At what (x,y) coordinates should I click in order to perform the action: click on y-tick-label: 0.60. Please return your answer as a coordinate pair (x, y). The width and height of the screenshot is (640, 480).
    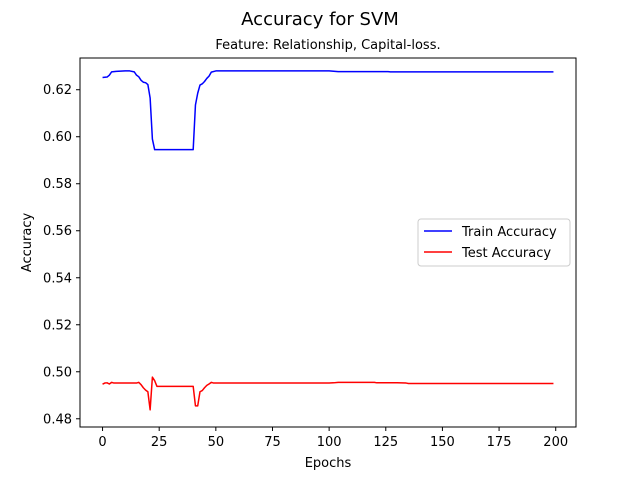
    Looking at the image, I should click on (57, 137).